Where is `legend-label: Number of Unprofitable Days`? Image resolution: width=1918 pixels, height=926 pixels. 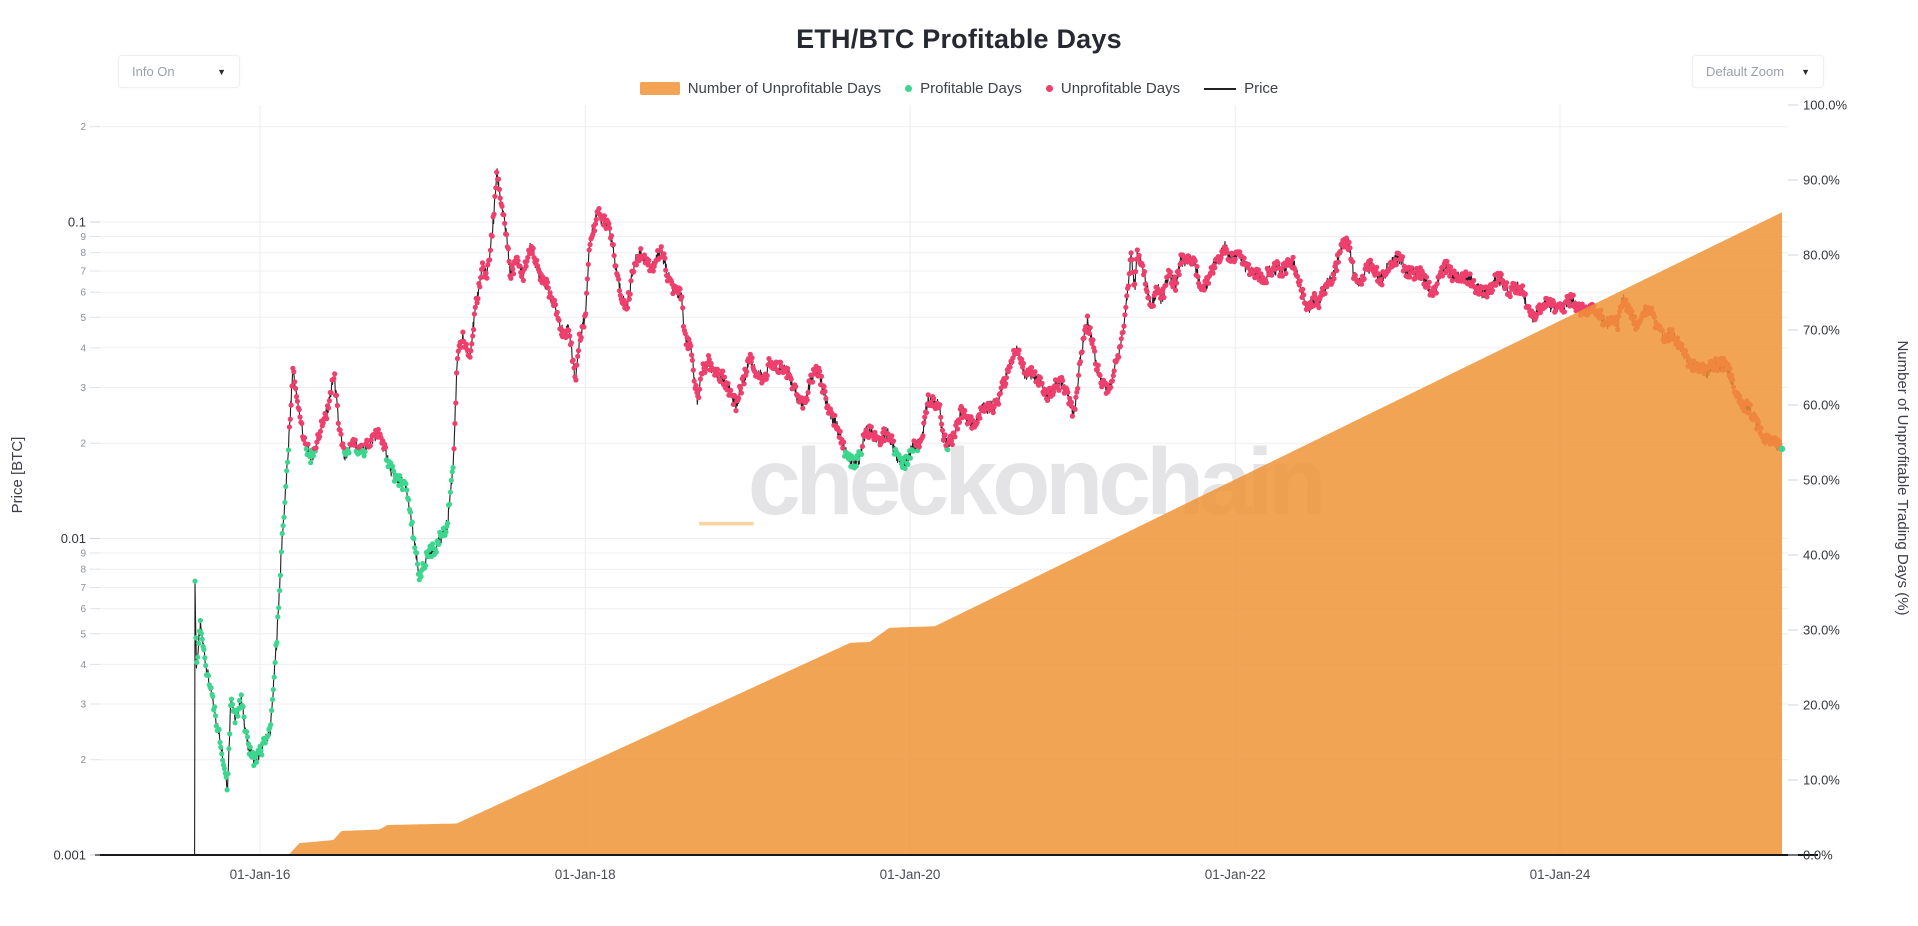 legend-label: Number of Unprofitable Days is located at coordinates (784, 88).